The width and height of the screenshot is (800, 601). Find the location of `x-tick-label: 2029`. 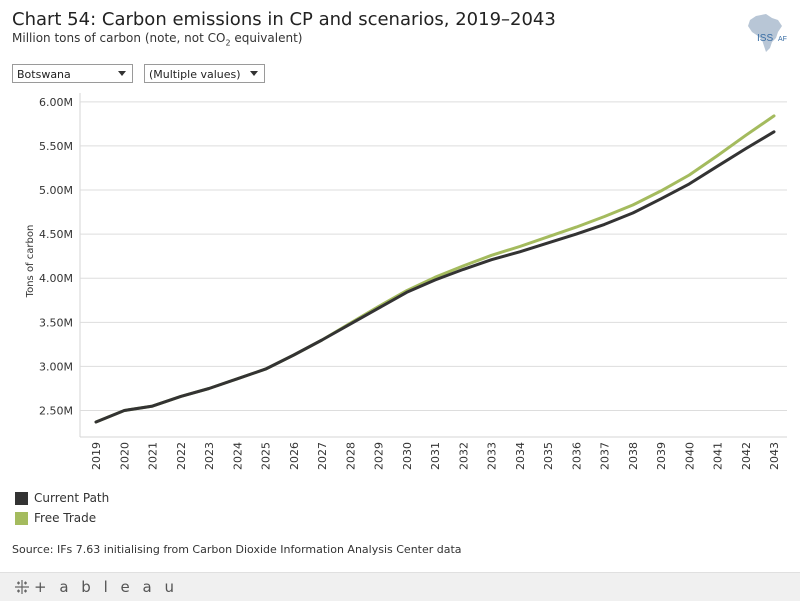

x-tick-label: 2029 is located at coordinates (379, 456).